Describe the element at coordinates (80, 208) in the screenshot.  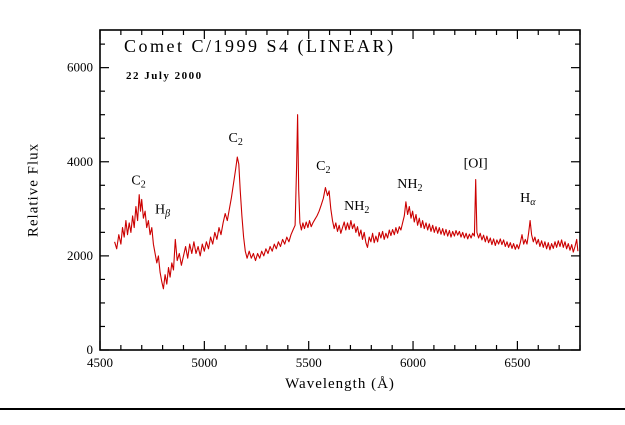
I see `y-tick-labels: 0 2000 4000 6000` at that location.